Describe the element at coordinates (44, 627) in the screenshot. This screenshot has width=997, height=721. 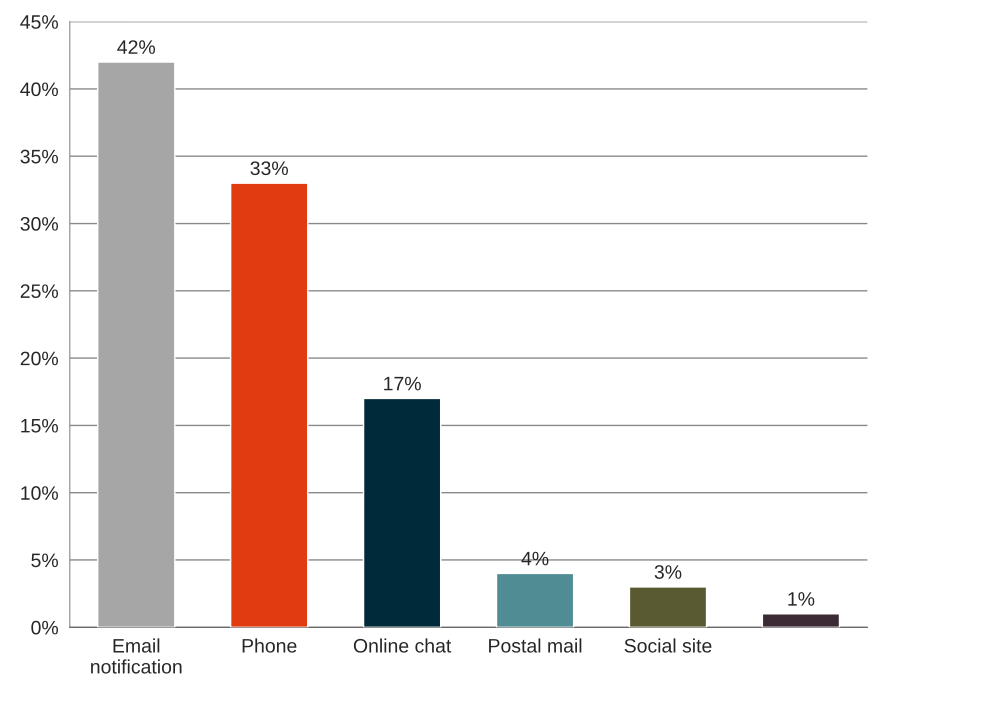
I see `y-tick-label: 0%` at that location.